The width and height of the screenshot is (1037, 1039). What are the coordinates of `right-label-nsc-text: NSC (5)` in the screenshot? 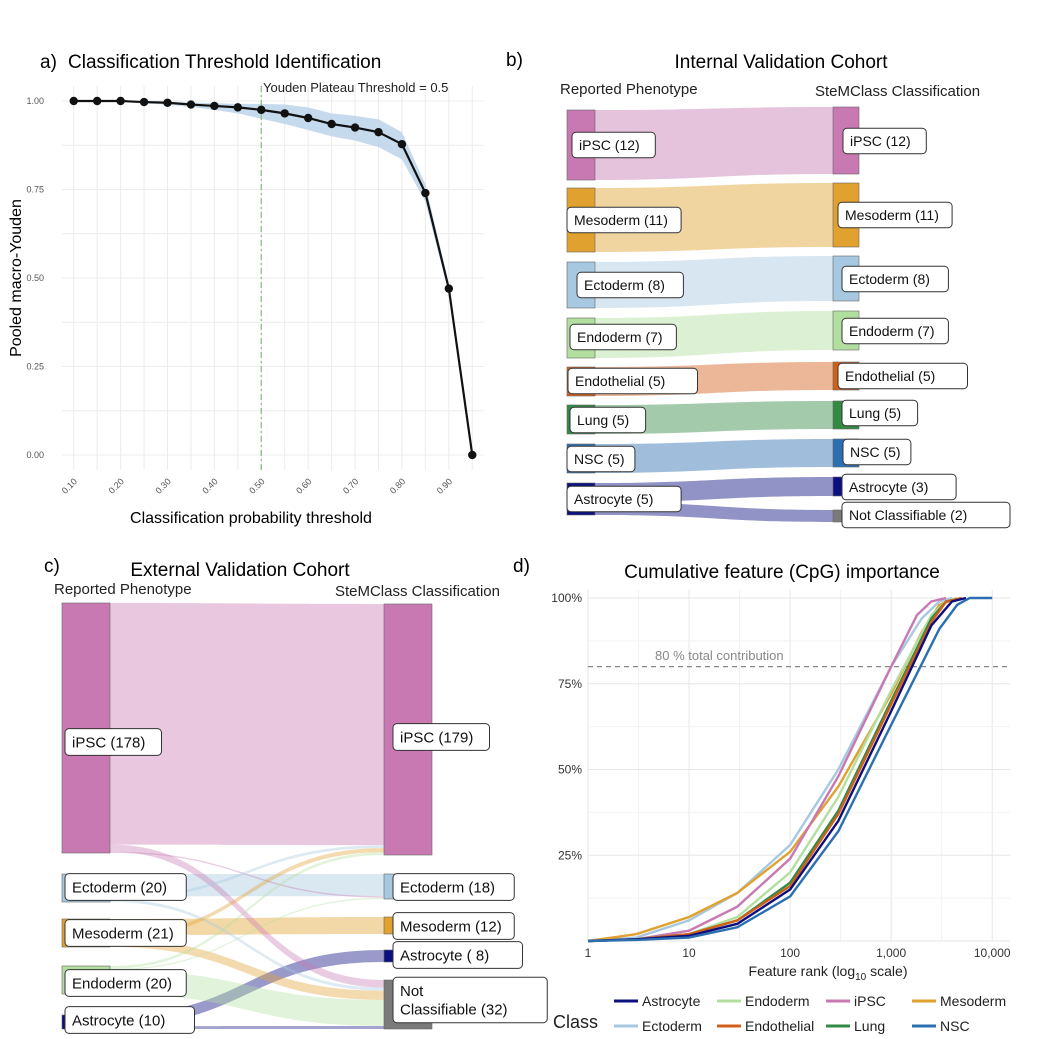 It's located at (875, 452).